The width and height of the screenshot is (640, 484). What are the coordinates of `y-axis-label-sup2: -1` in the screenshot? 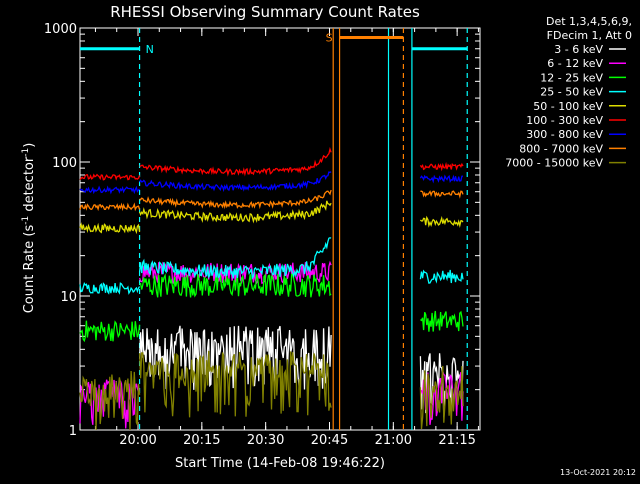 It's located at (26, 152).